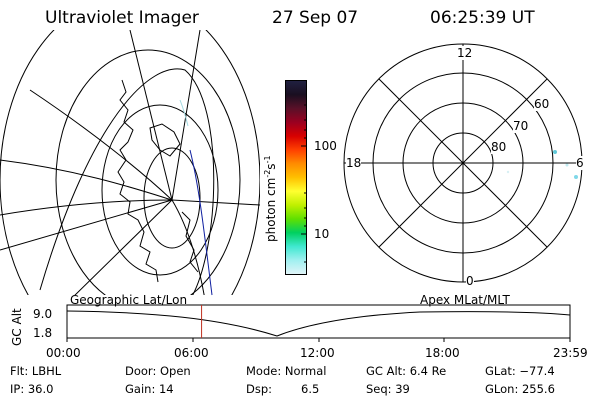 This screenshot has height=400, width=600. I want to click on altitude-curve, so click(318, 323).